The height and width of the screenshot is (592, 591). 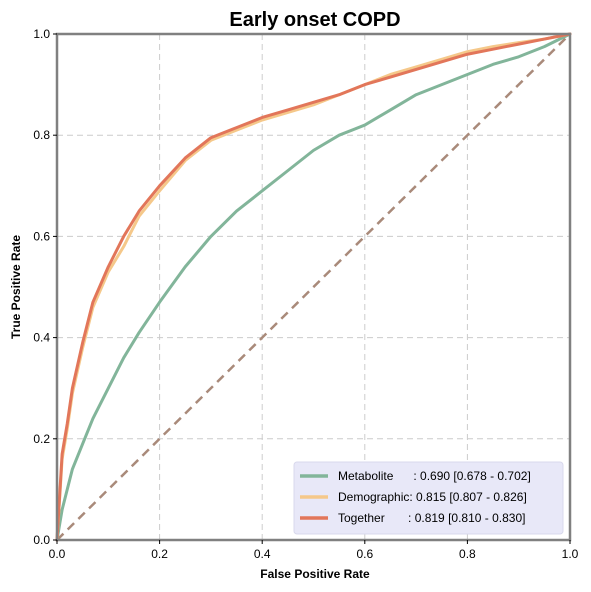 What do you see at coordinates (159, 554) in the screenshot?
I see `x-tick-label: 0.2` at bounding box center [159, 554].